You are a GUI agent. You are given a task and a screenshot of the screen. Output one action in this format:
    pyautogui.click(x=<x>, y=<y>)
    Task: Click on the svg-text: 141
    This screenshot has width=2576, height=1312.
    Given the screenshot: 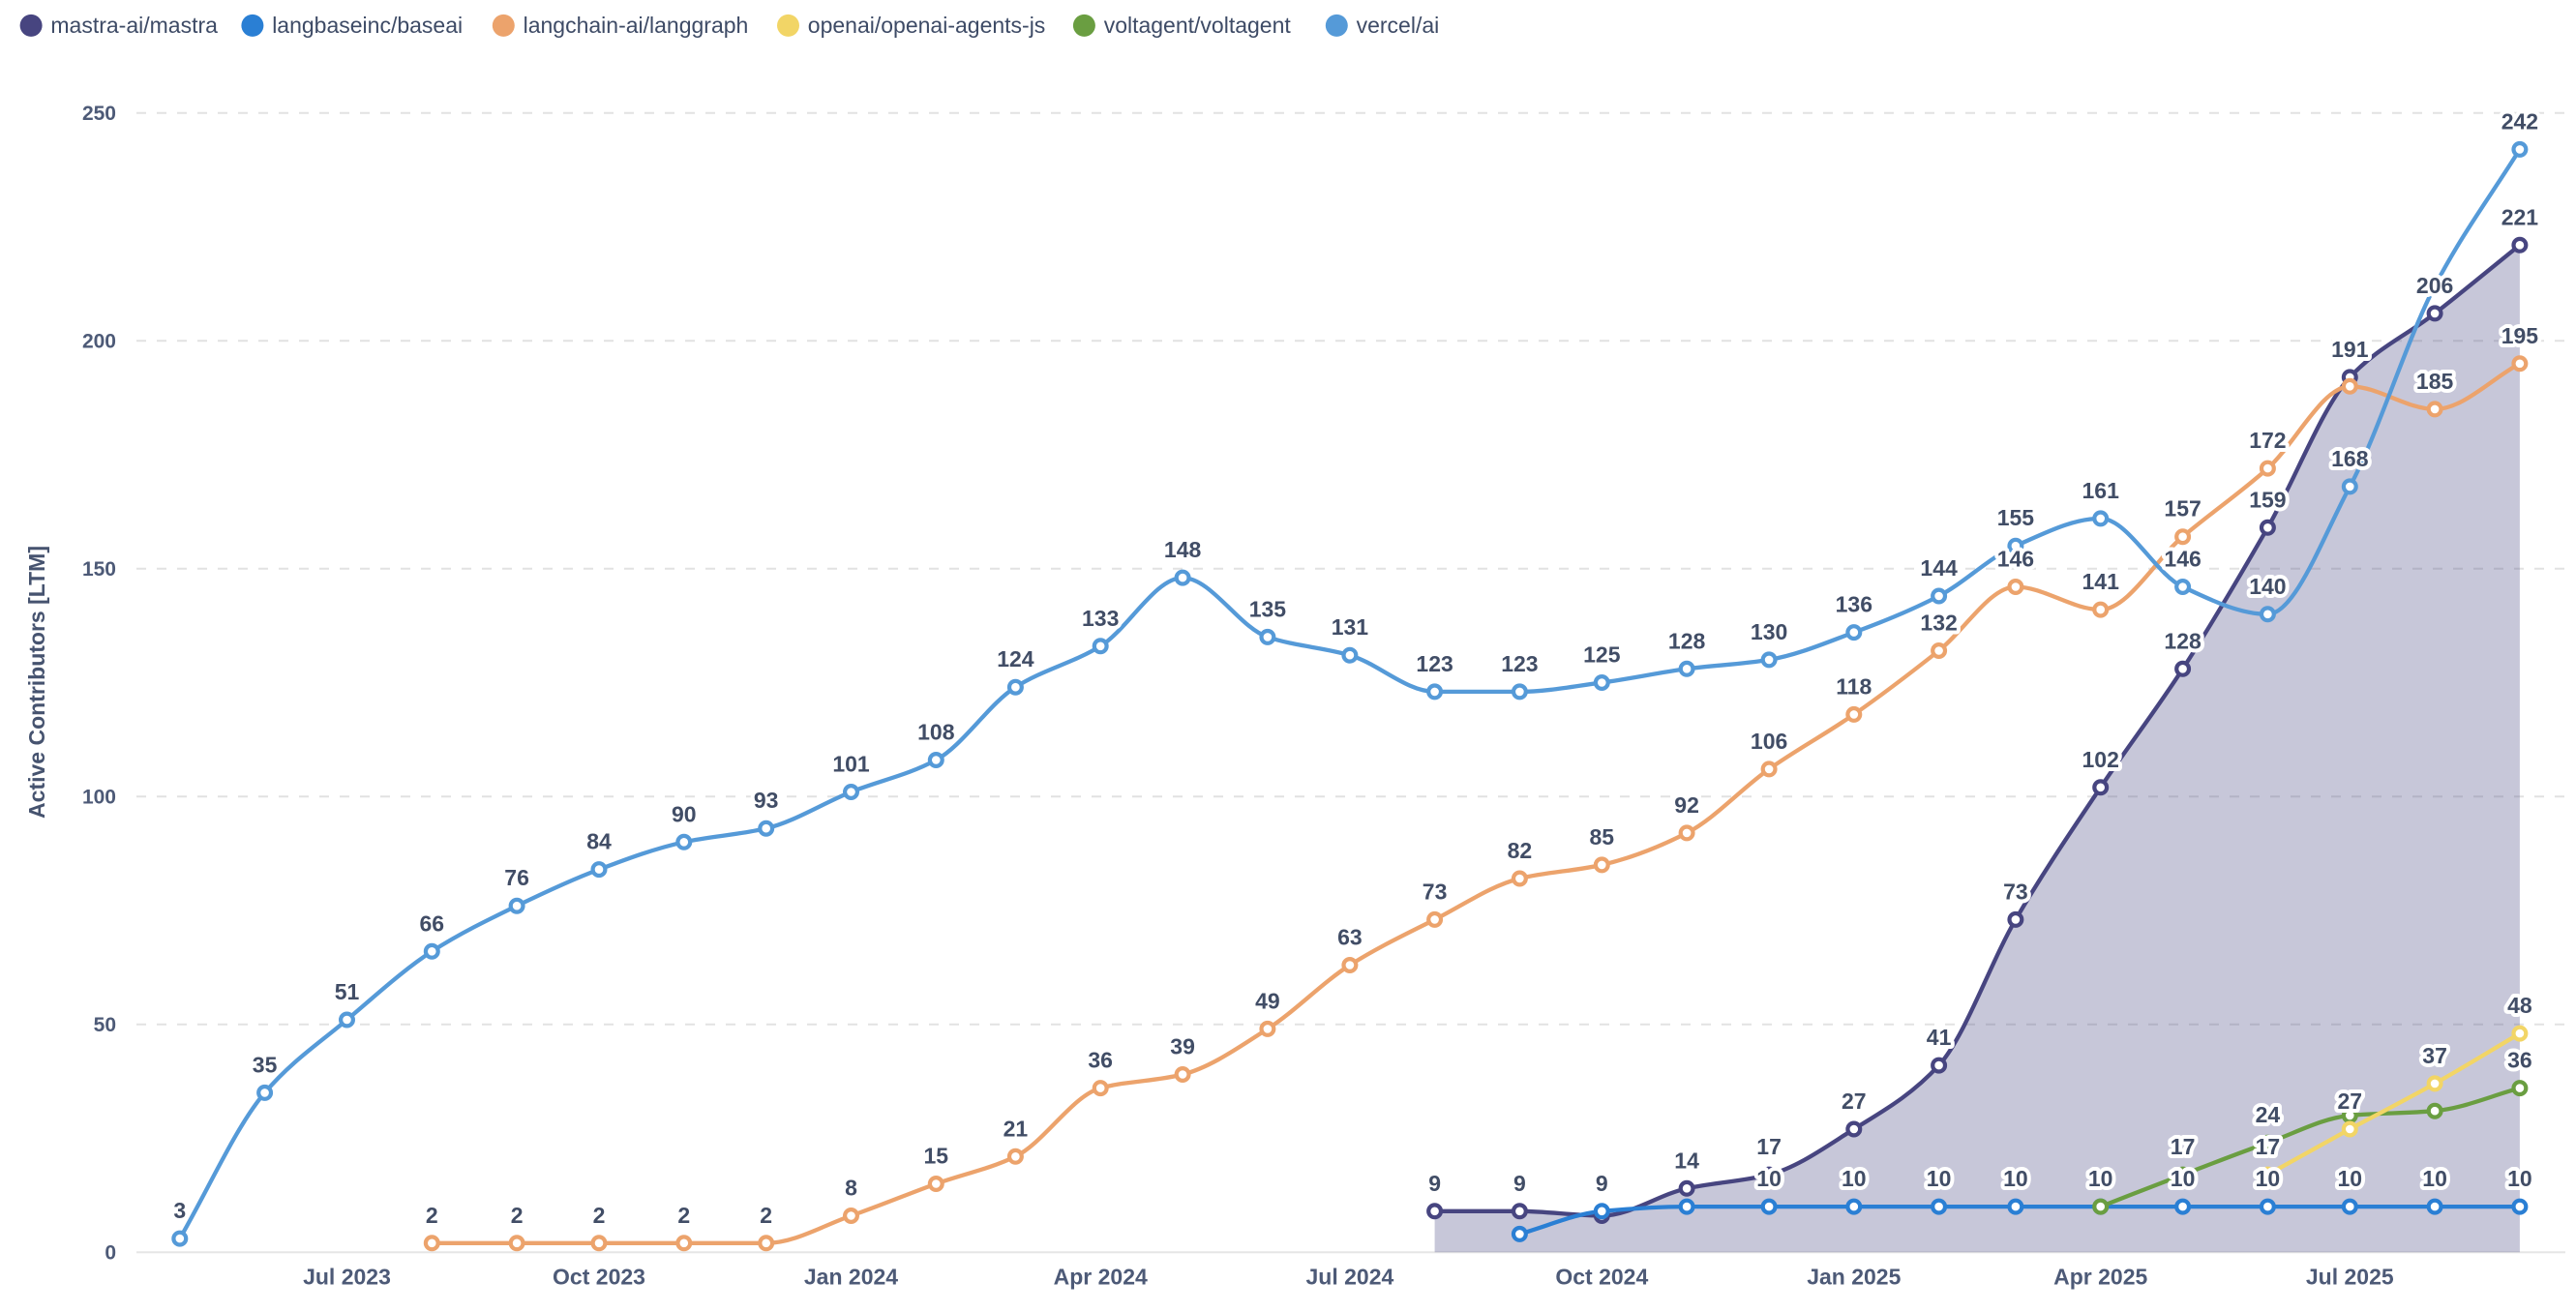 What is the action you would take?
    pyautogui.click(x=2101, y=581)
    